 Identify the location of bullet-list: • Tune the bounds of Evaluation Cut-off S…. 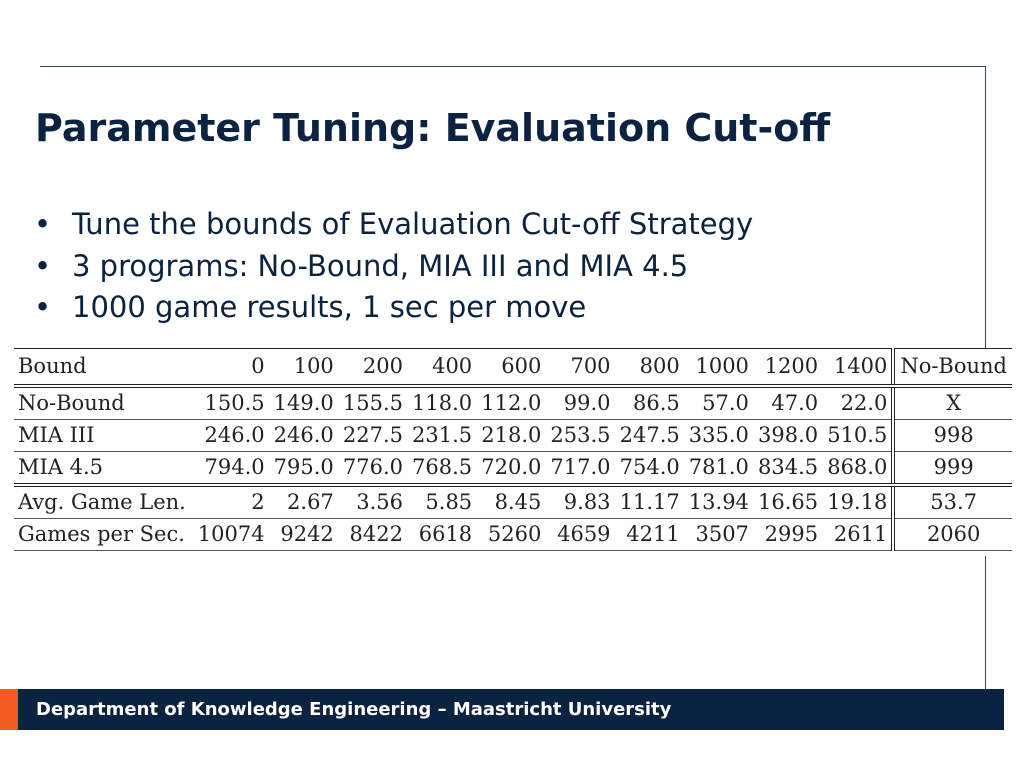
(393, 266).